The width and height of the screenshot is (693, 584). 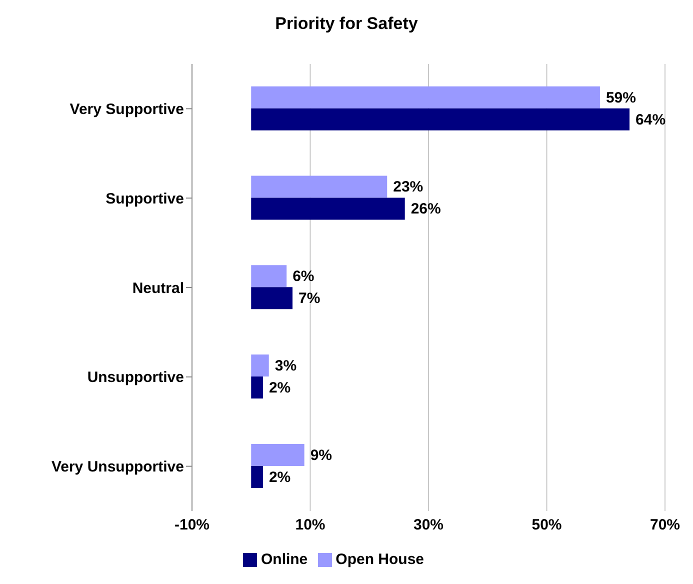 What do you see at coordinates (285, 366) in the screenshot?
I see `data-label: 3%` at bounding box center [285, 366].